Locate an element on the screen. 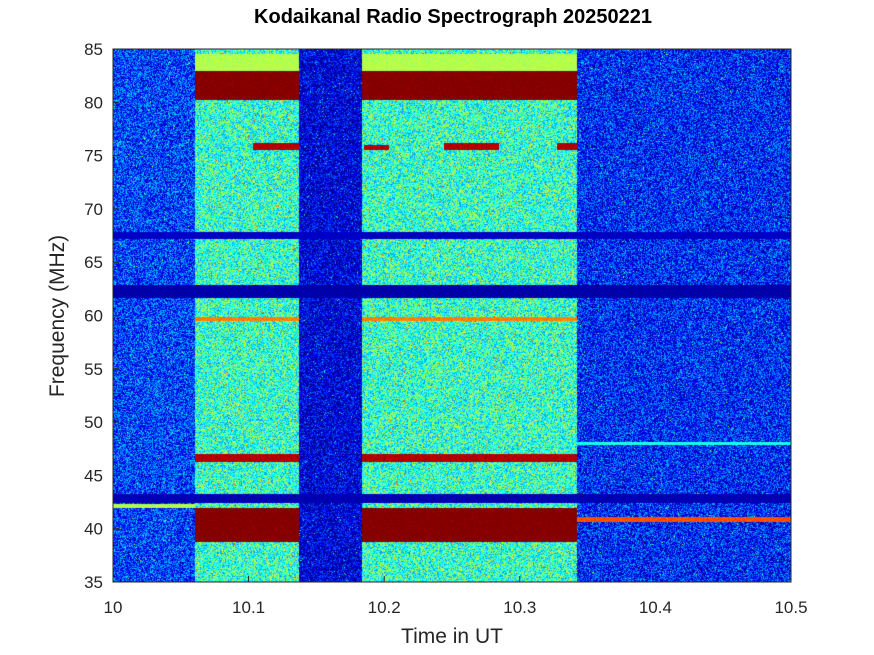  y-tick-label: 45 is located at coordinates (93, 475).